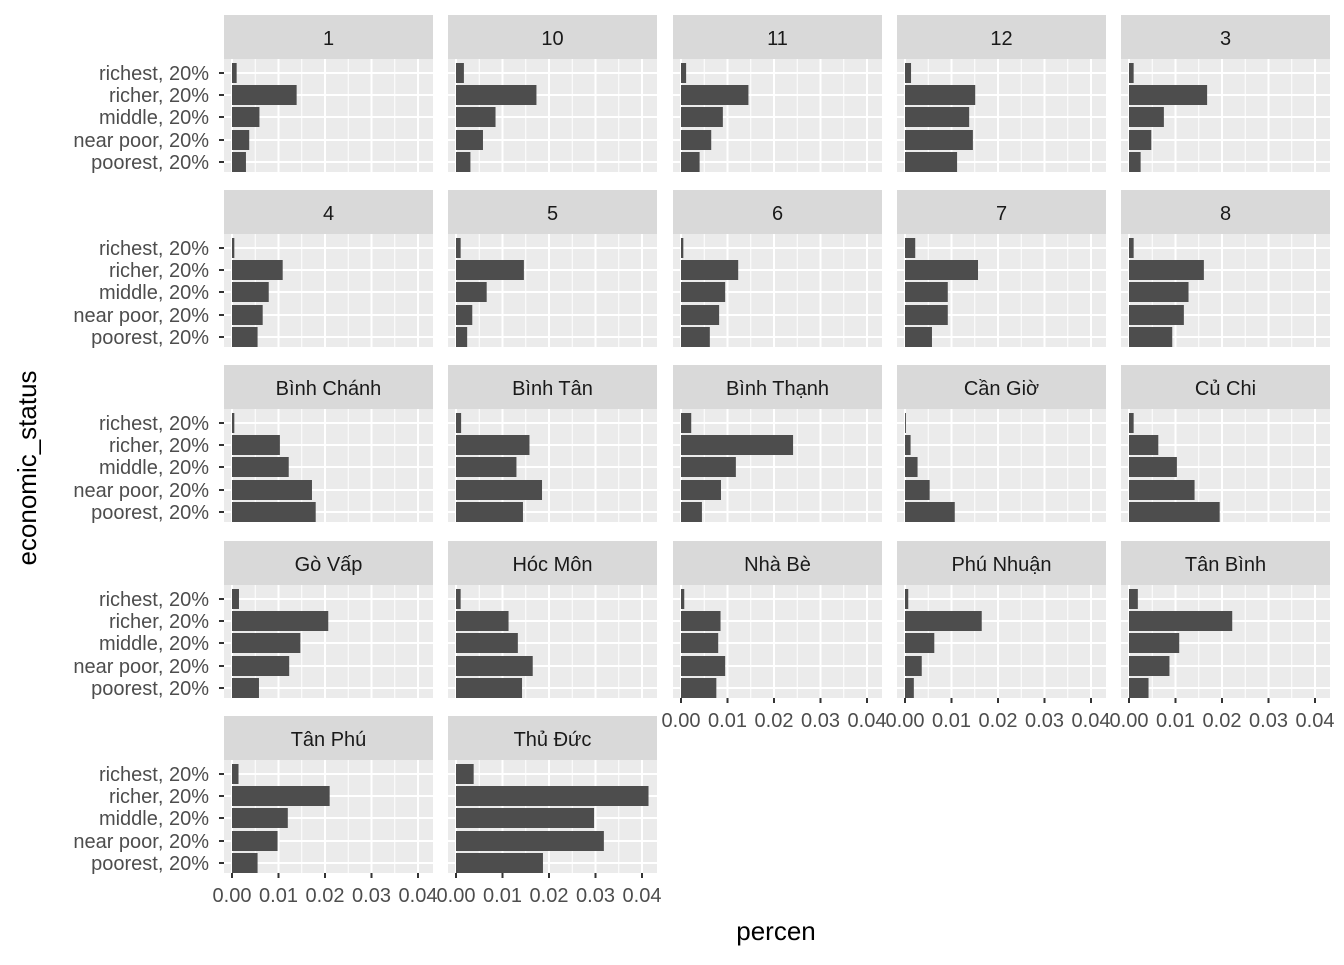 This screenshot has width=1344, height=965. What do you see at coordinates (27, 467) in the screenshot?
I see `y-axis-title: economic_status` at bounding box center [27, 467].